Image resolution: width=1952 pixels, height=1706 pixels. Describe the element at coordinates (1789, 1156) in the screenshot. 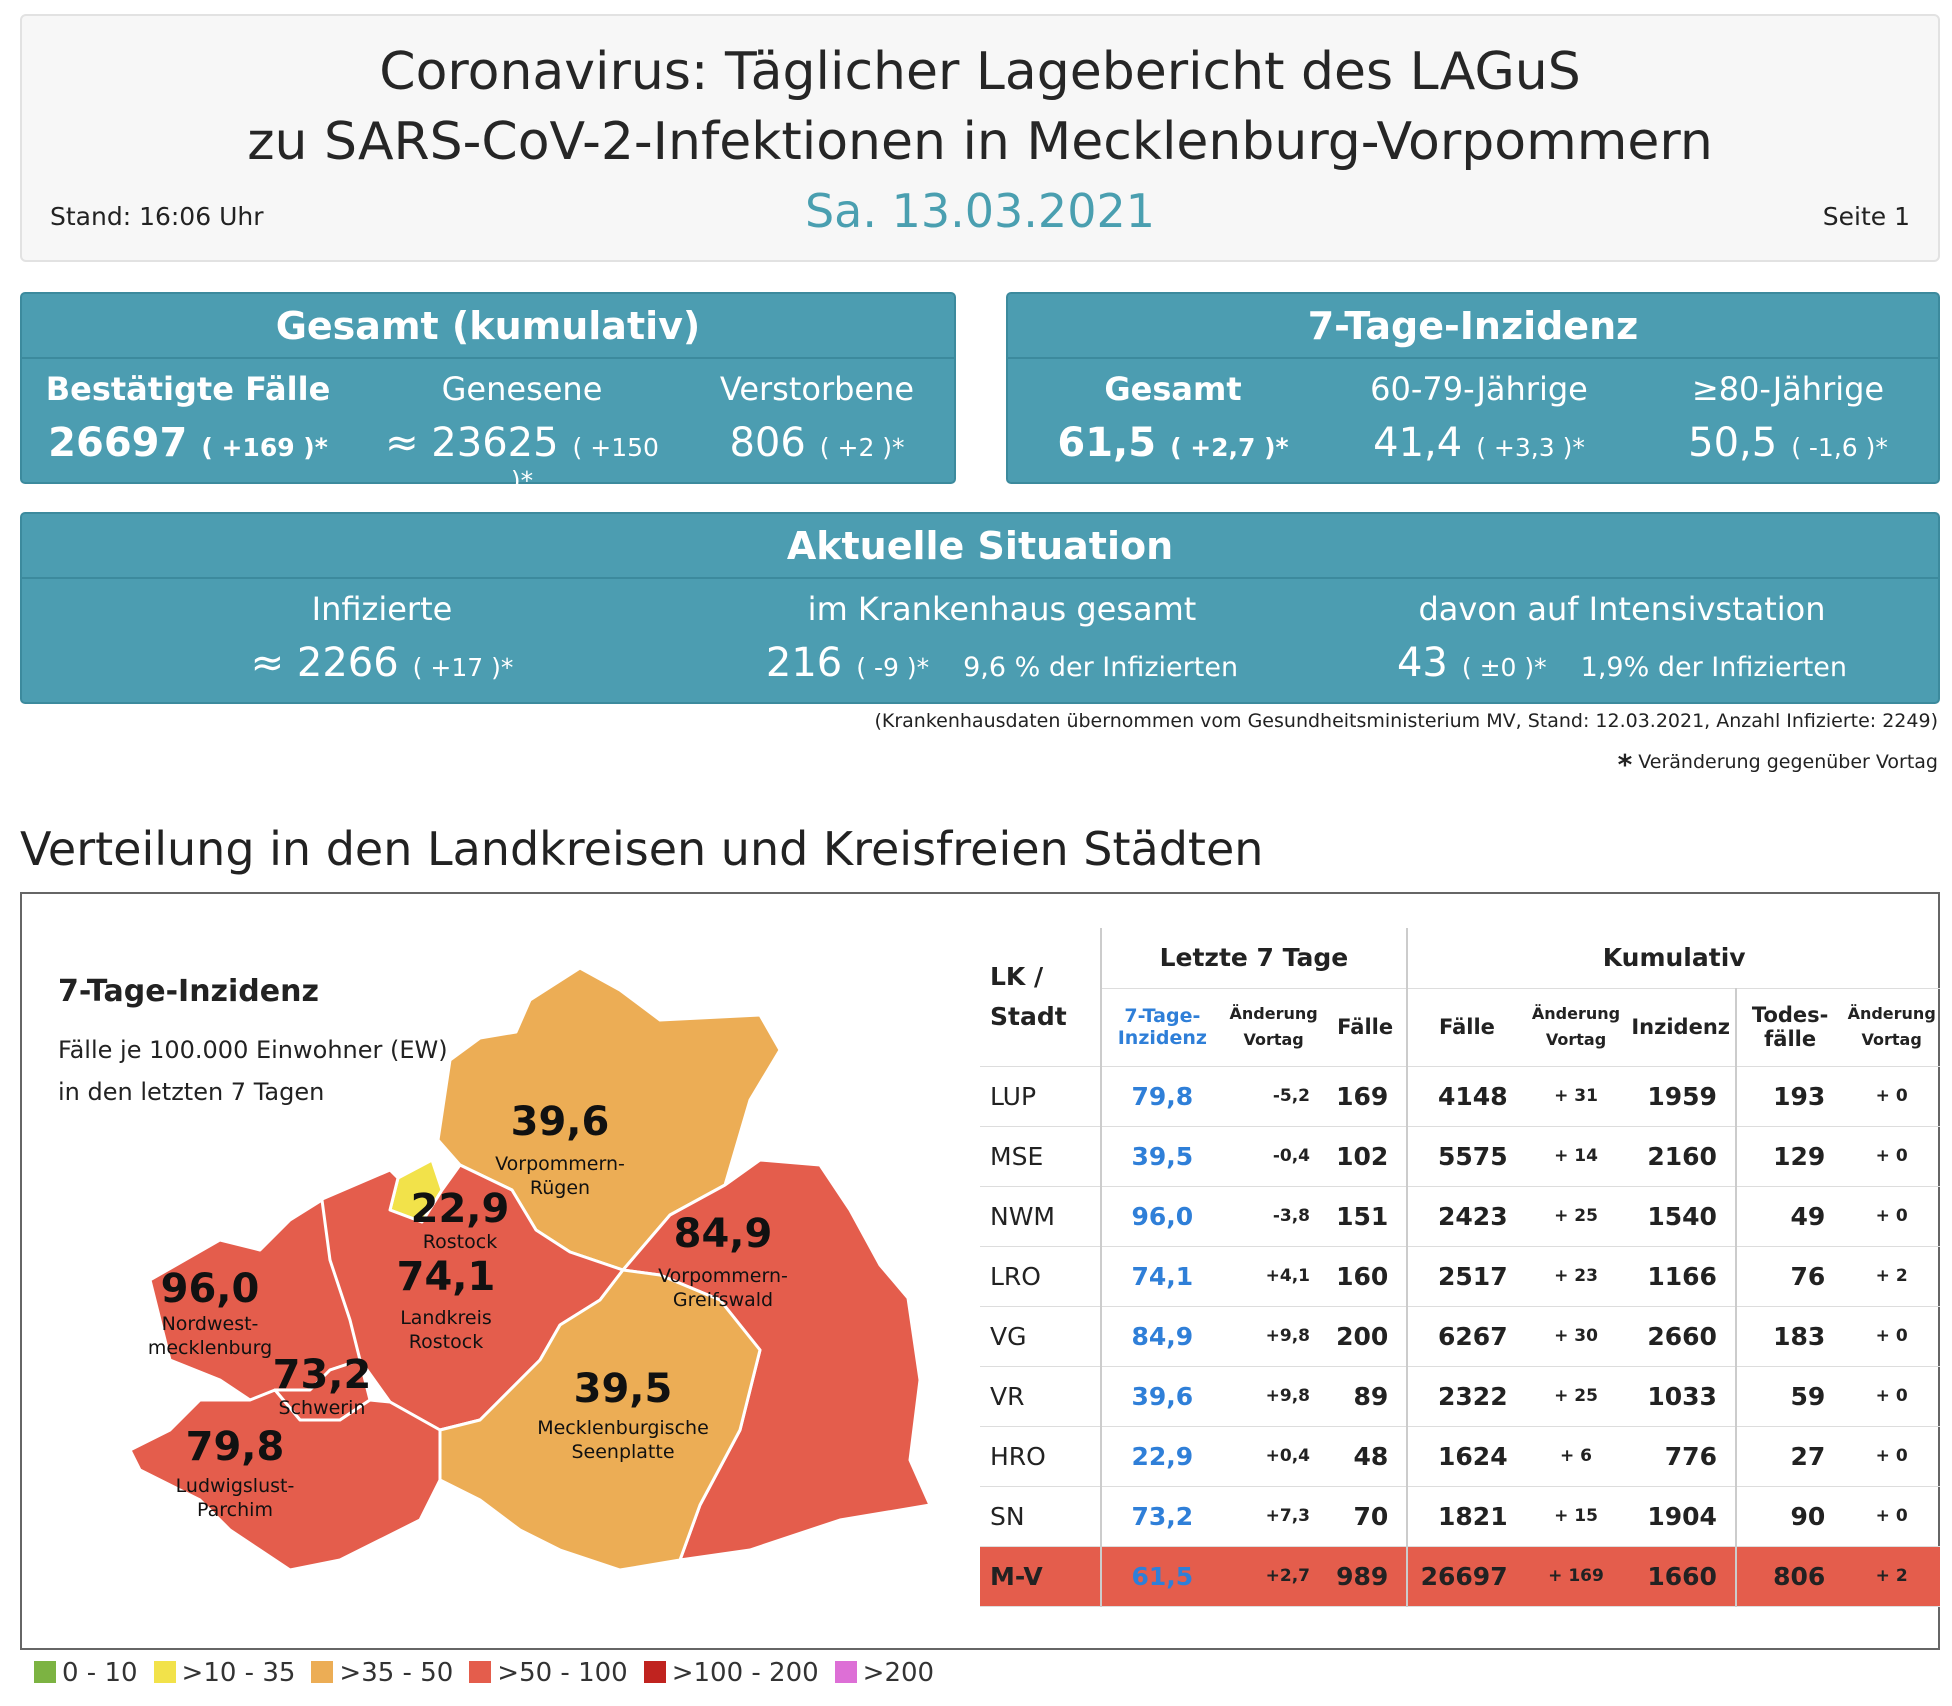

I see `cell-deaths: 129` at that location.